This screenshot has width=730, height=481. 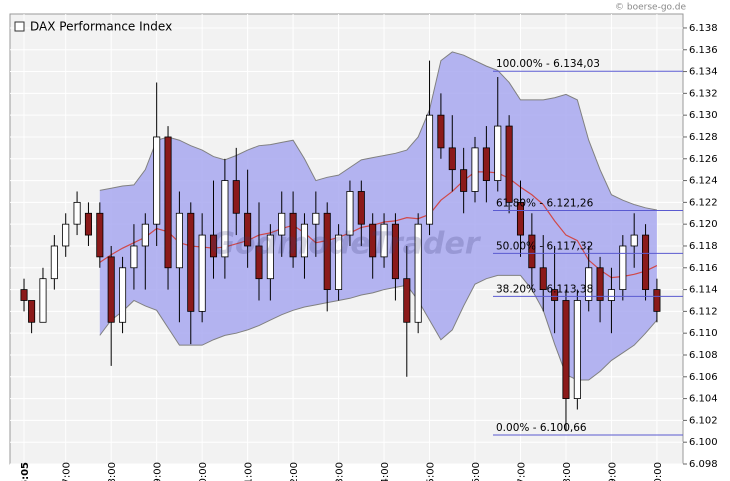 I want to click on fib-label: 38.20% - 6.113,38, so click(x=544, y=289).